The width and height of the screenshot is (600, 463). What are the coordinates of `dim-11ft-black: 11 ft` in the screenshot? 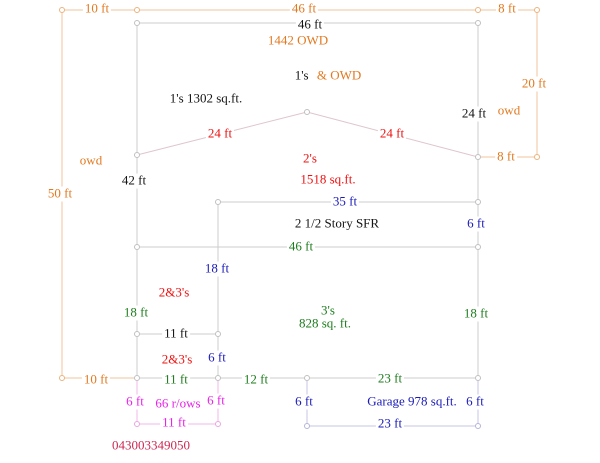 It's located at (176, 333).